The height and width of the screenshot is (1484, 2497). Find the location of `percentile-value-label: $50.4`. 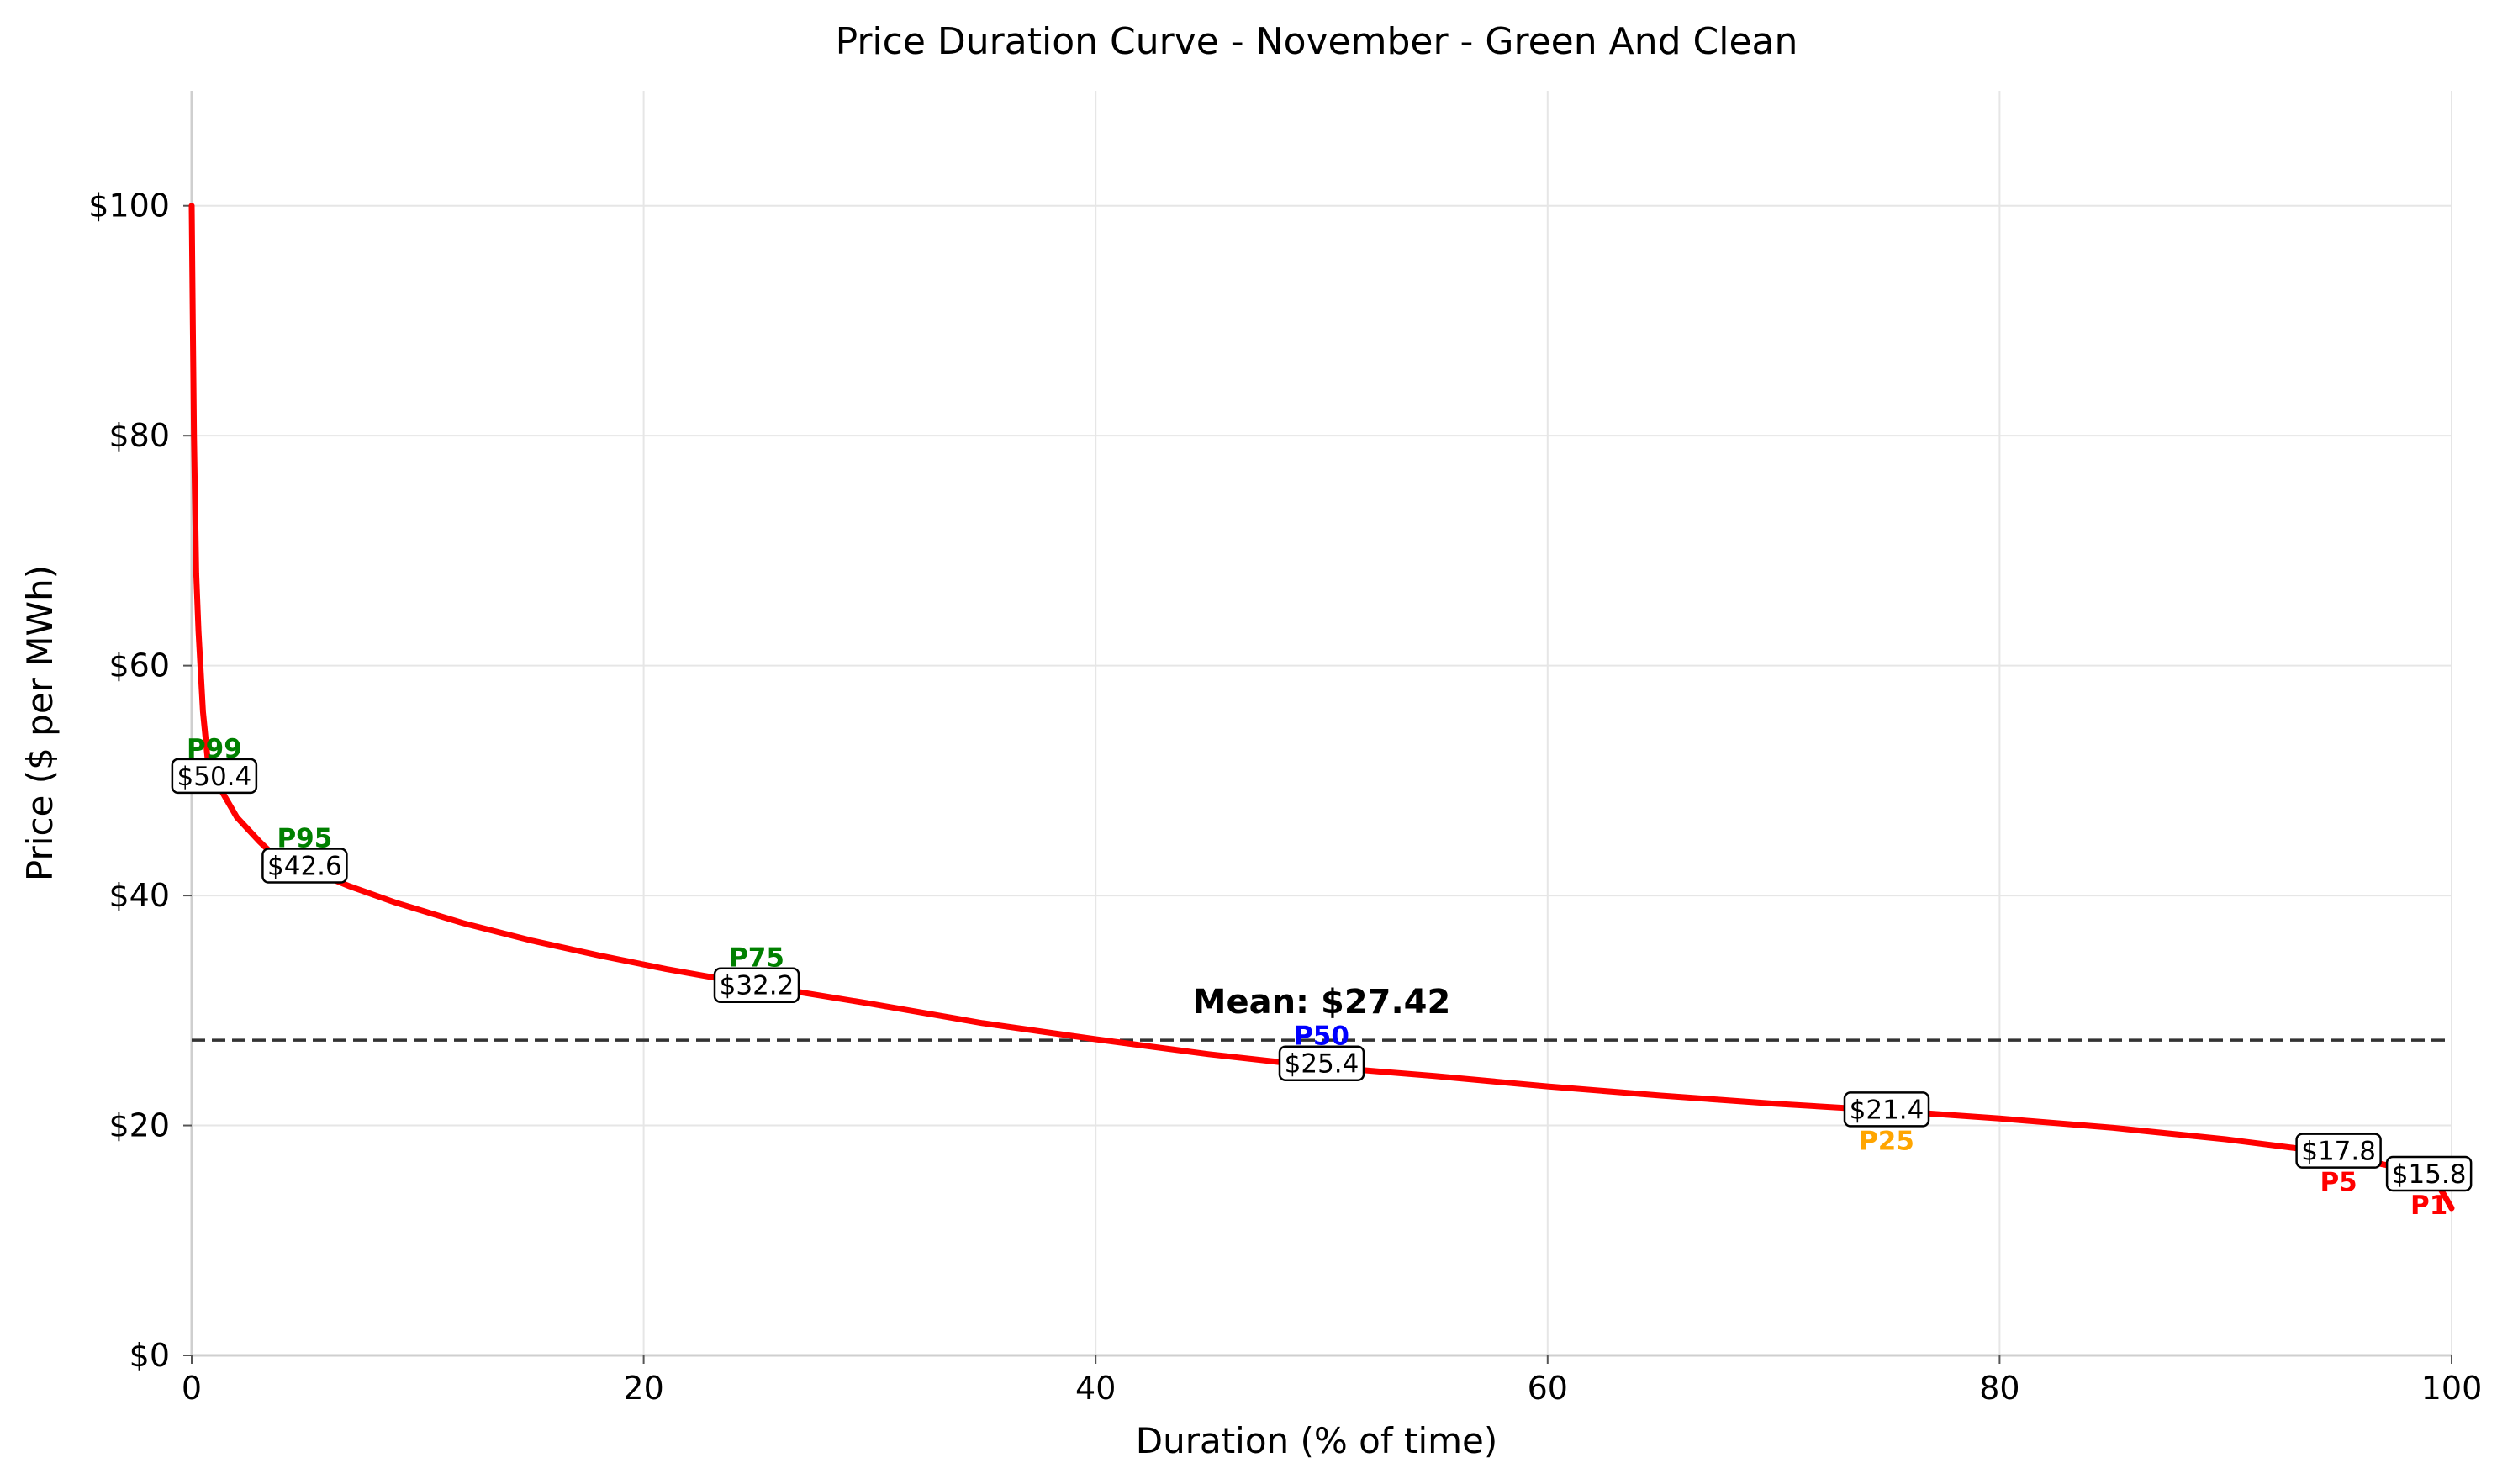

percentile-value-label: $50.4 is located at coordinates (214, 777).